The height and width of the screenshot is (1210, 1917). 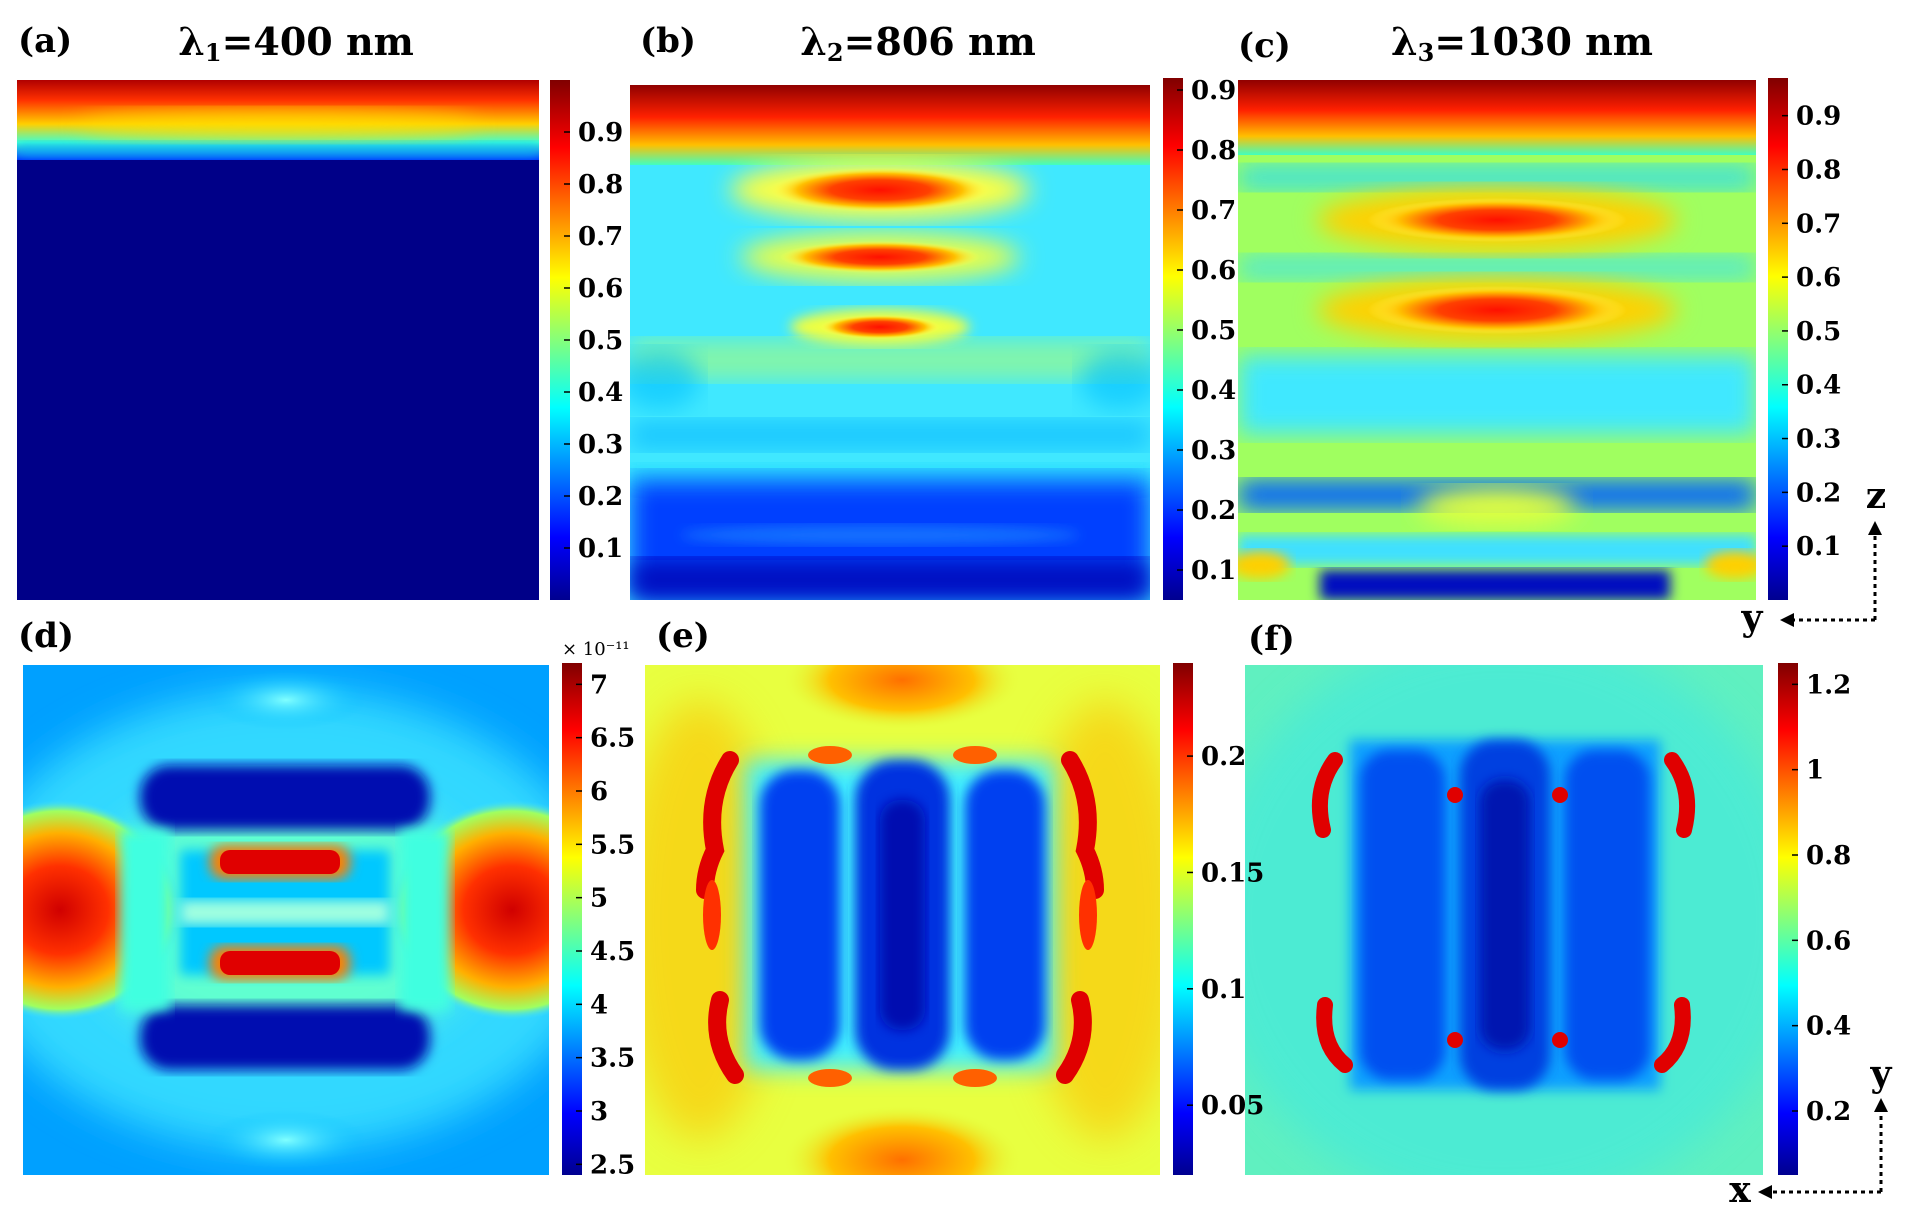 I want to click on colorbar-tick-label: 3, so click(x=599, y=1112).